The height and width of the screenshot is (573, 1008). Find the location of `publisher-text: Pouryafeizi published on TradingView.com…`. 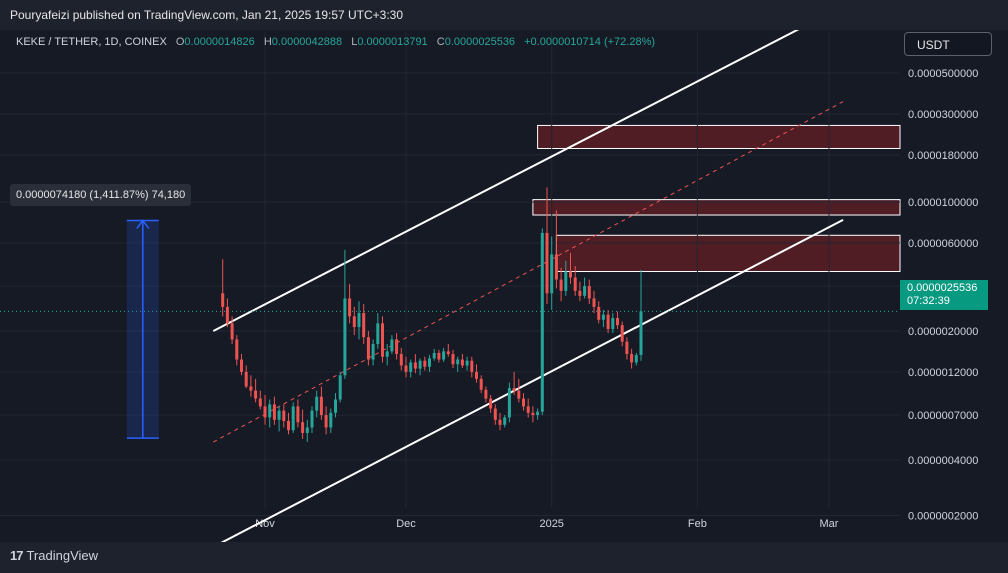

publisher-text: Pouryafeizi published on TradingView.com… is located at coordinates (207, 15).